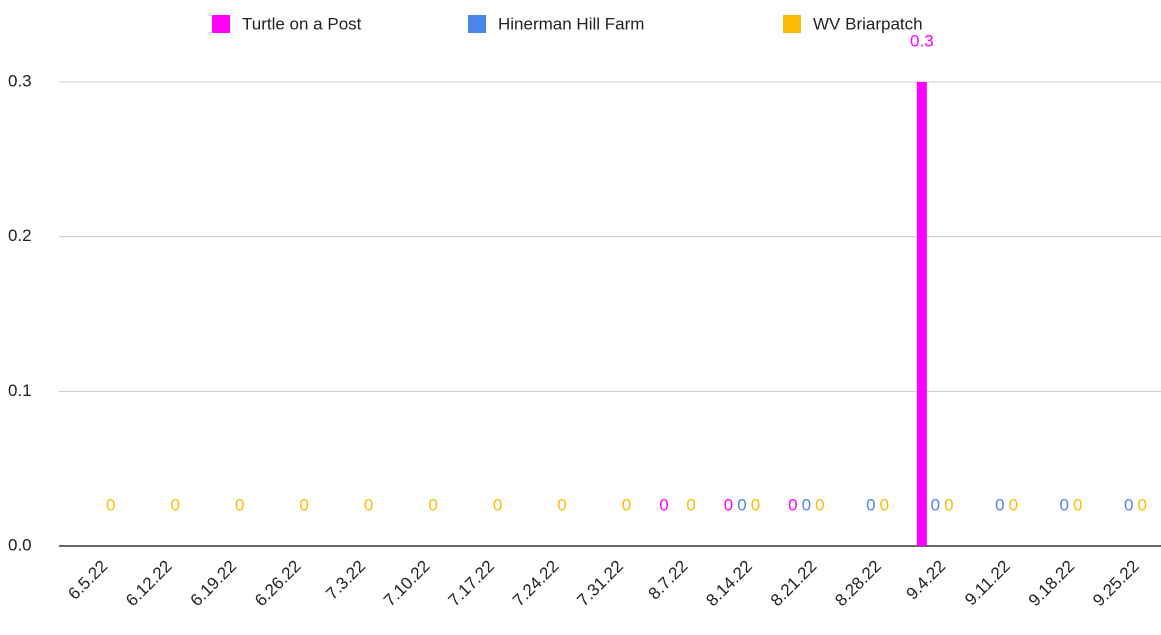  I want to click on x-tick-label: 9.25.22, so click(1116, 584).